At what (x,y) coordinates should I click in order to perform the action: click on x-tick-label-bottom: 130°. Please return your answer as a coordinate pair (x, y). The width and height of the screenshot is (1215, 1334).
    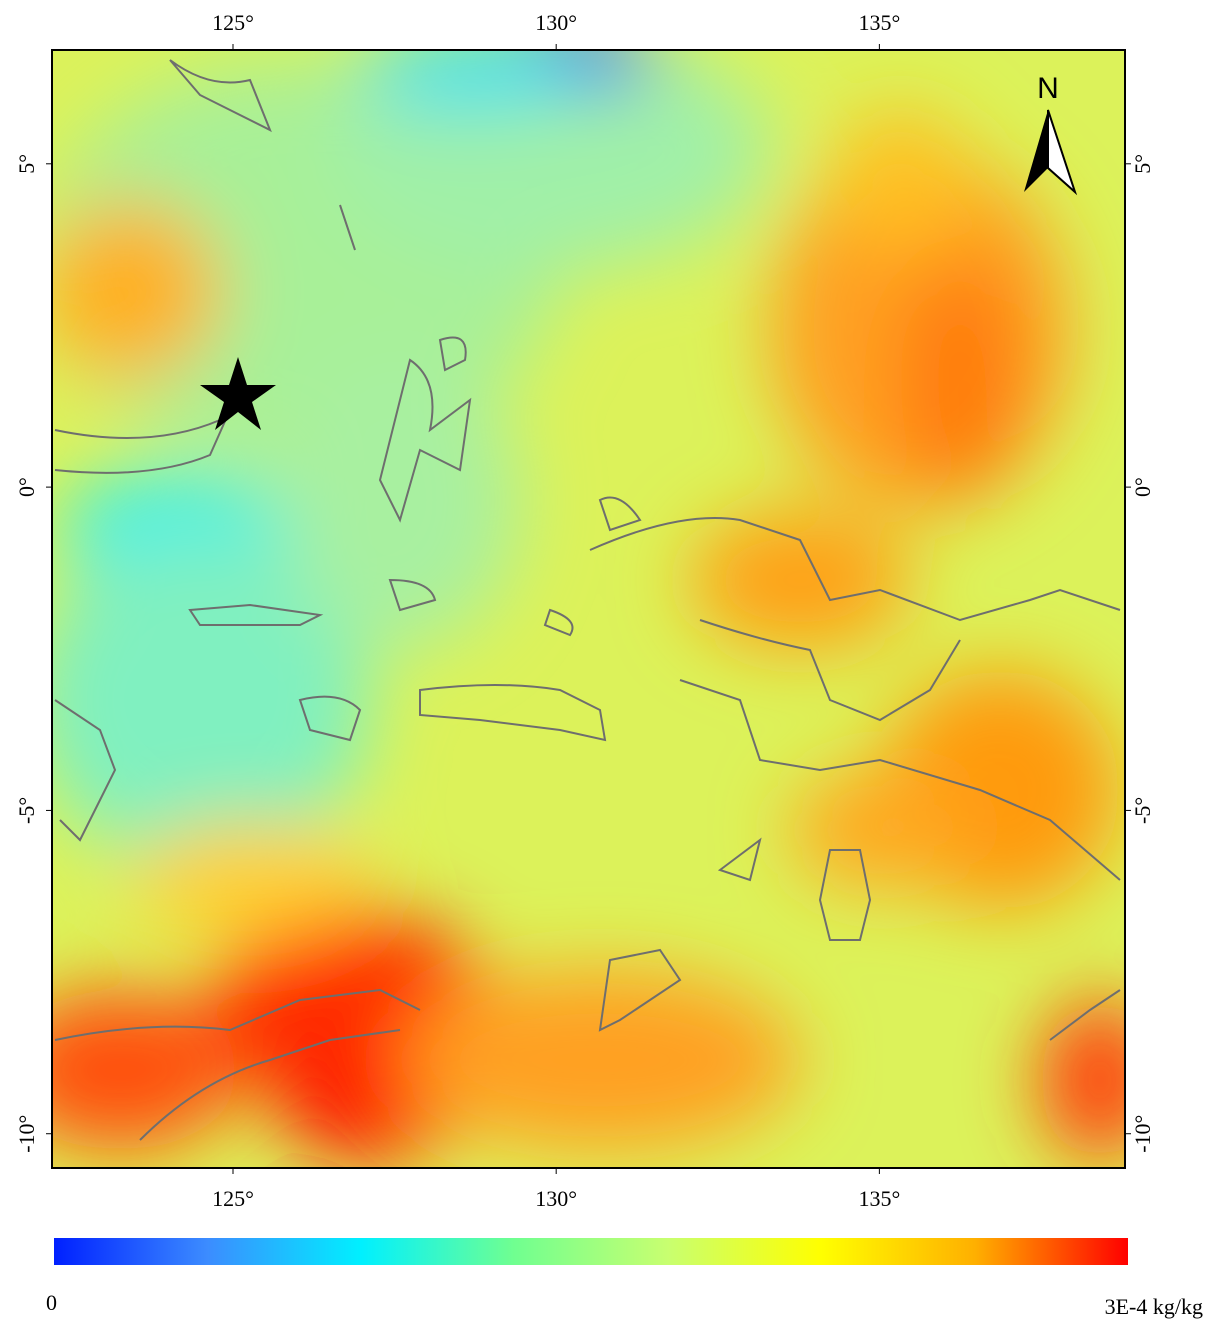
    Looking at the image, I should click on (556, 1198).